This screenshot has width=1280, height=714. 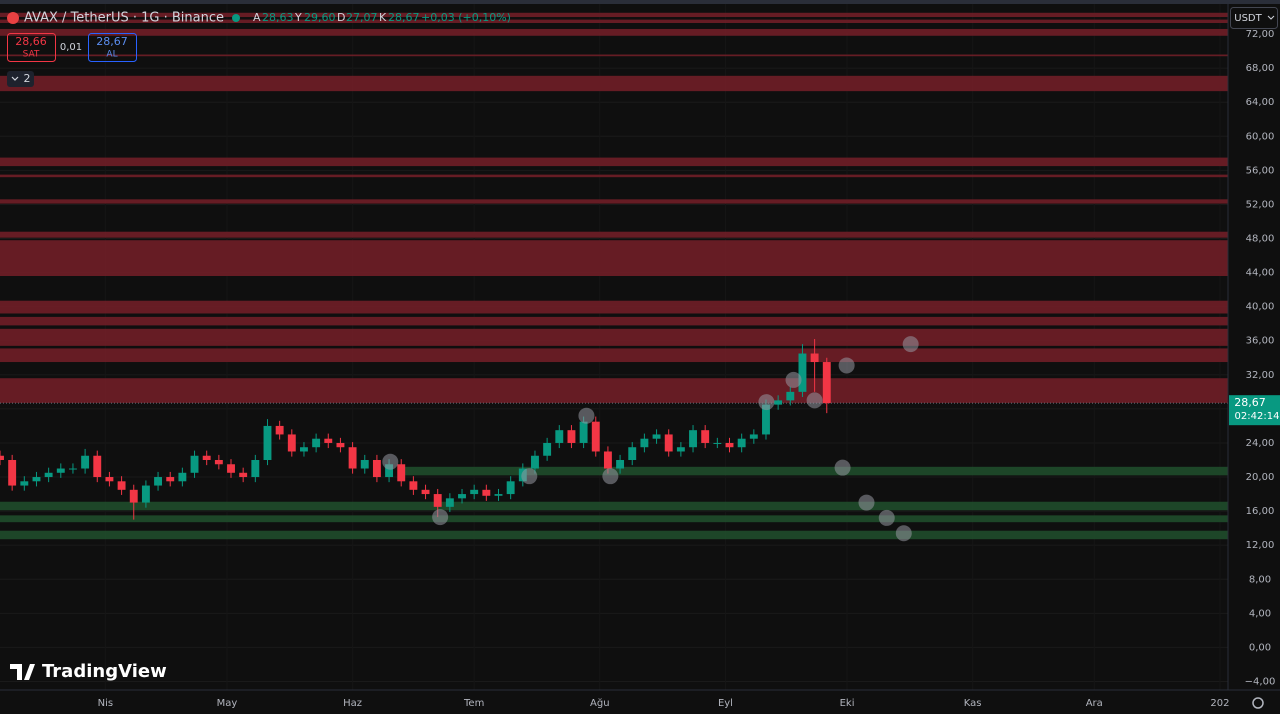 What do you see at coordinates (1254, 18) in the screenshot?
I see `currency-button` at bounding box center [1254, 18].